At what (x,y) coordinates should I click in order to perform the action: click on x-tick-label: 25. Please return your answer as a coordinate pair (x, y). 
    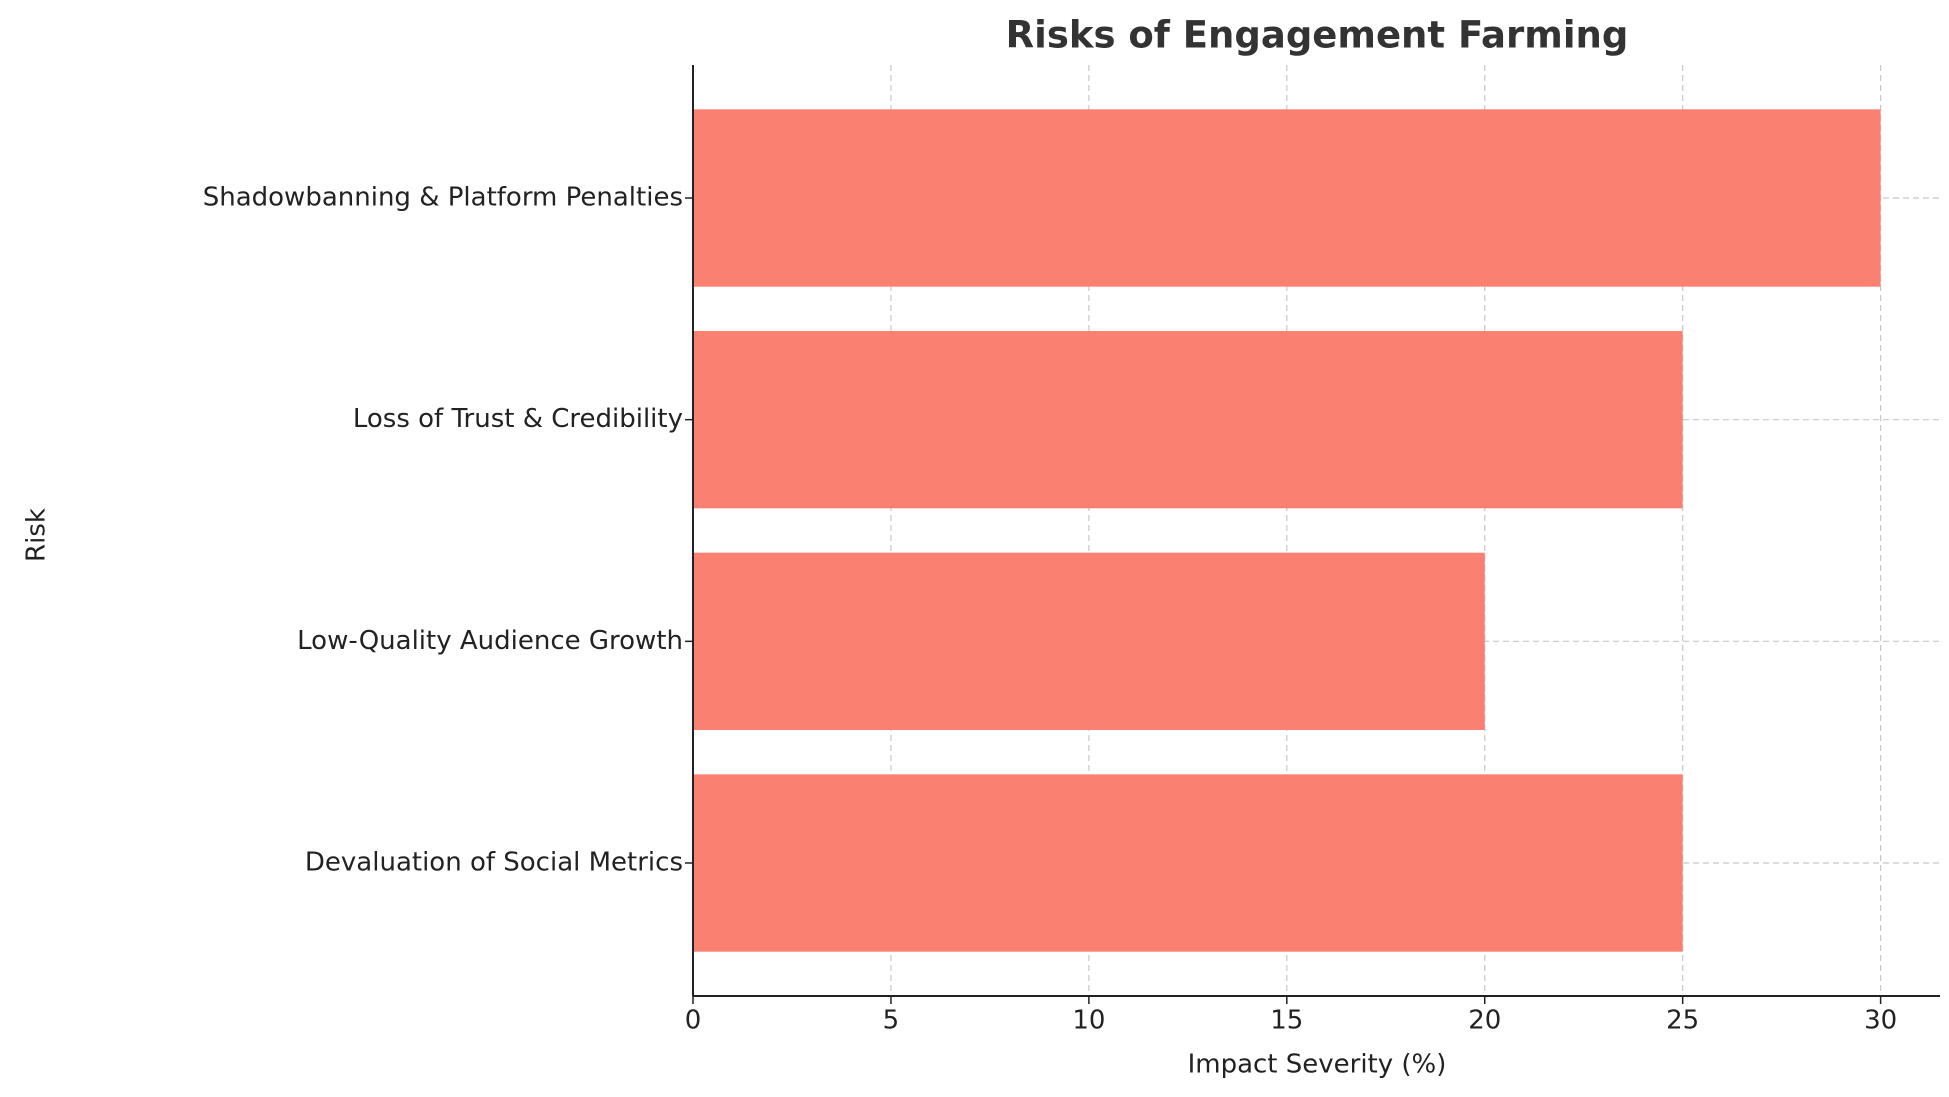
    Looking at the image, I should click on (1682, 1021).